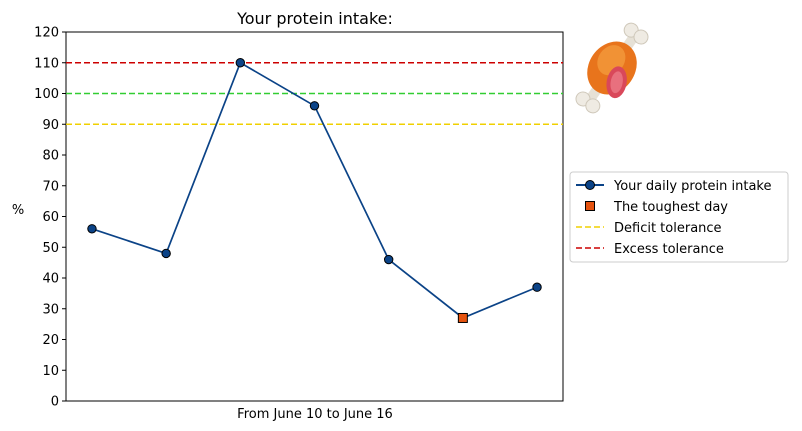  I want to click on y-tick-label: 110, so click(46, 63).